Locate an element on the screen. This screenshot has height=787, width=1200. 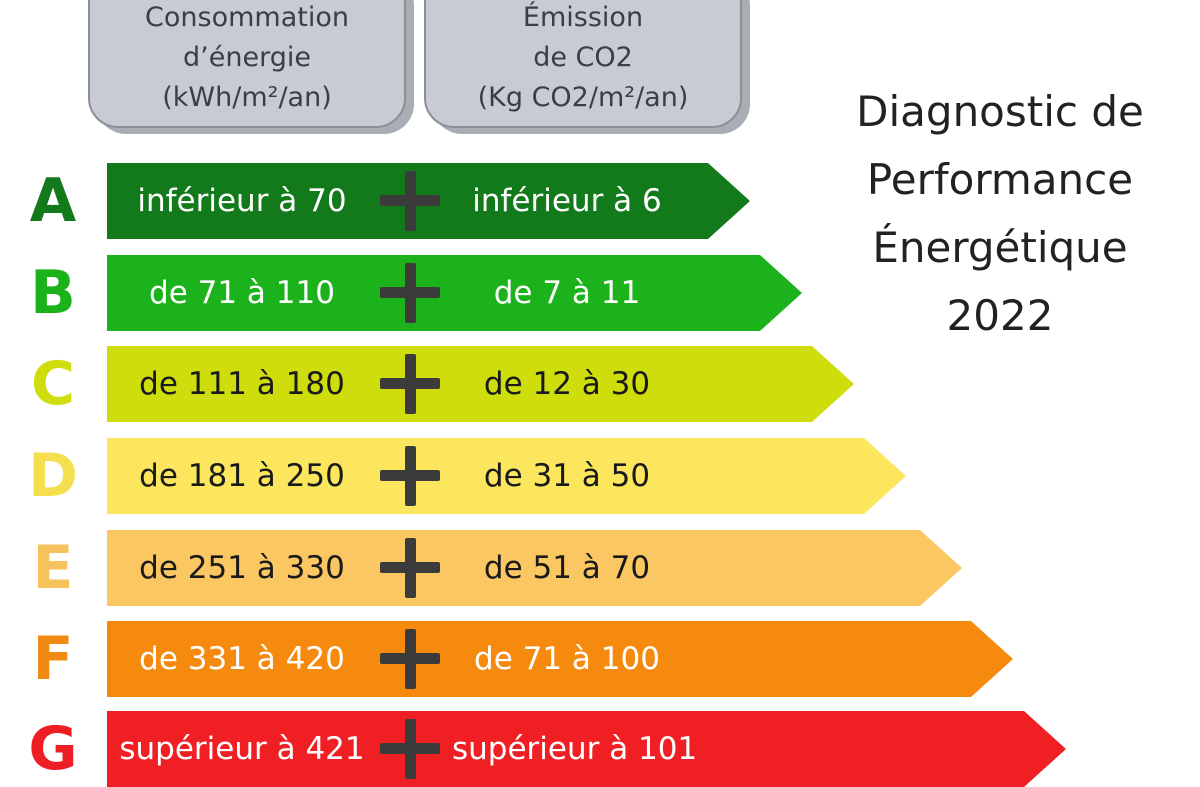
consumption-header-line: (kWh/m²/an) is located at coordinates (247, 97).